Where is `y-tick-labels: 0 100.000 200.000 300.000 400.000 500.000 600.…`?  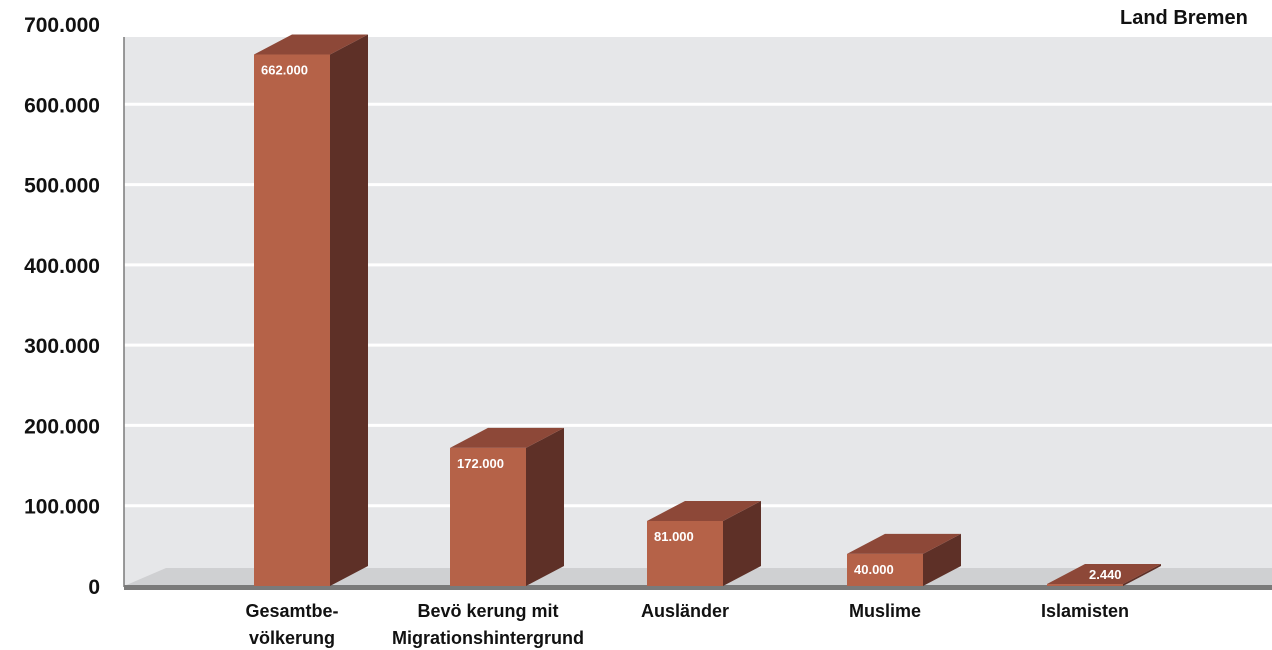 y-tick-labels: 0 100.000 200.000 300.000 400.000 500.000 600.… is located at coordinates (62, 306).